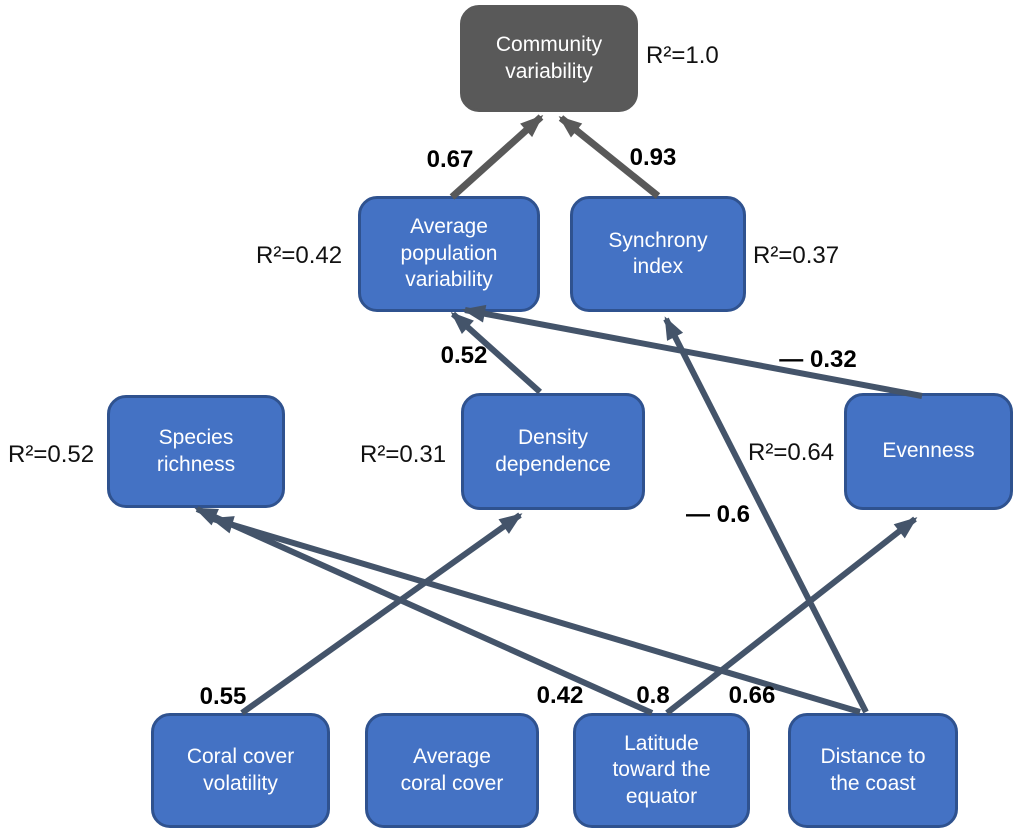 The width and height of the screenshot is (1024, 831). I want to click on arrow-latitude-to-evenness, so click(791, 616).